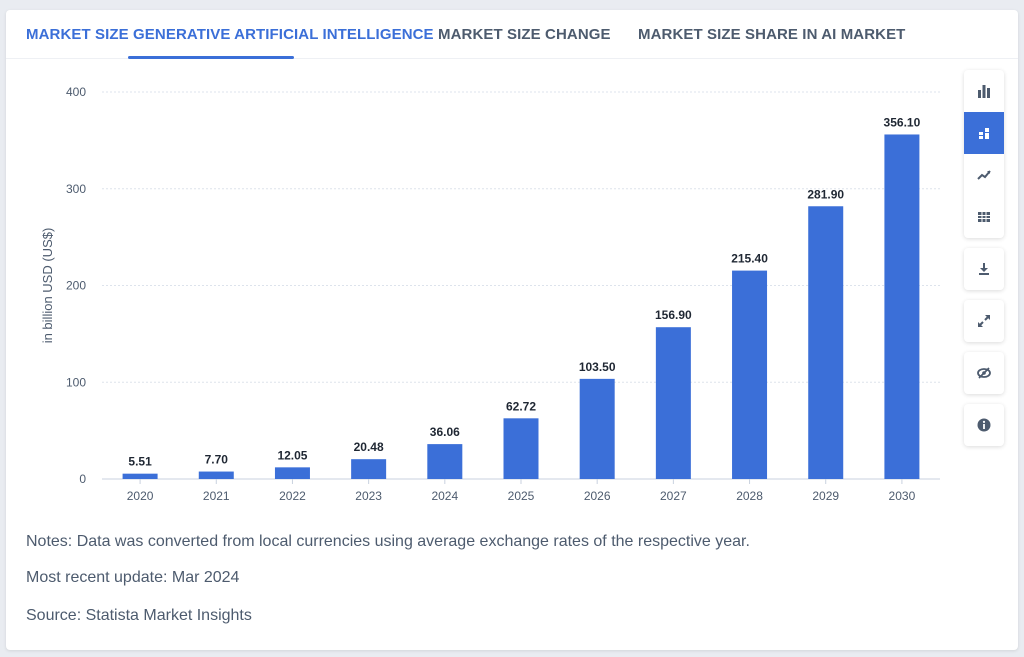  I want to click on x-tick-label: 2029, so click(825, 496).